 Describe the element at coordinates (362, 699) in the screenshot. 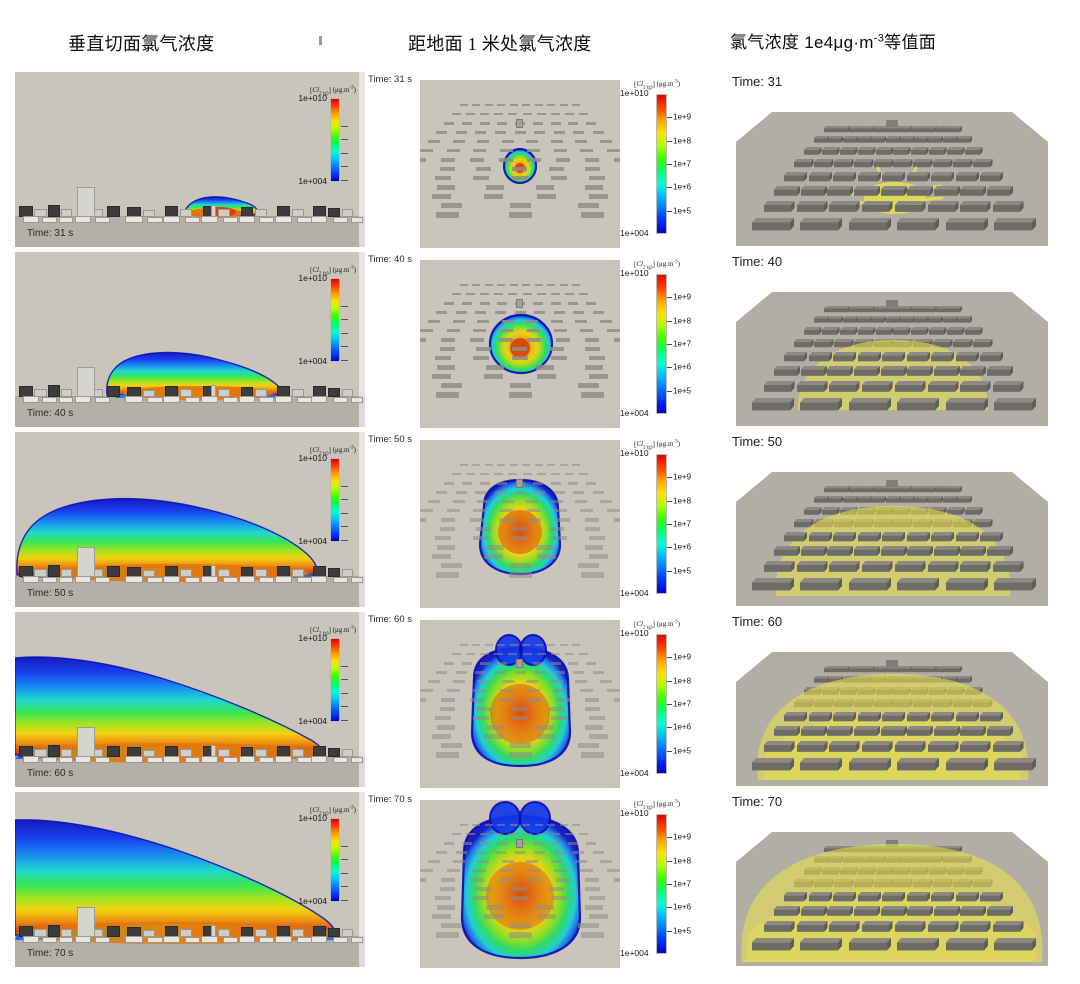

I see `panel-right-margin` at that location.